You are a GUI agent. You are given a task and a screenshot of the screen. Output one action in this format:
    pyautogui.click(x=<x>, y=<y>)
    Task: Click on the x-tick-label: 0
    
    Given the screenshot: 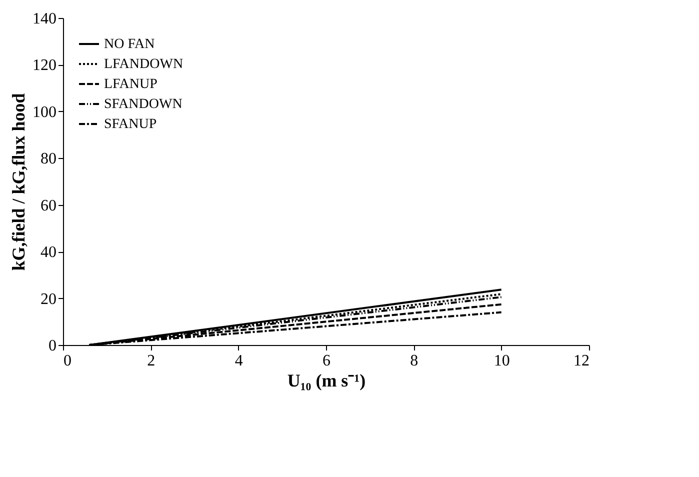 What is the action you would take?
    pyautogui.click(x=68, y=361)
    